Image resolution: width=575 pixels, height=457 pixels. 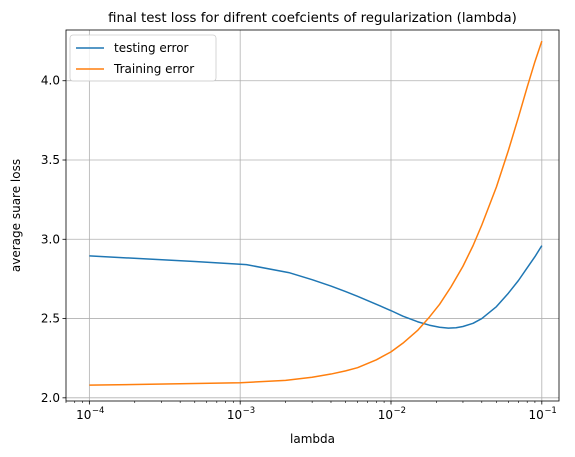 I want to click on x-tick-exponent: −2, so click(x=399, y=411).